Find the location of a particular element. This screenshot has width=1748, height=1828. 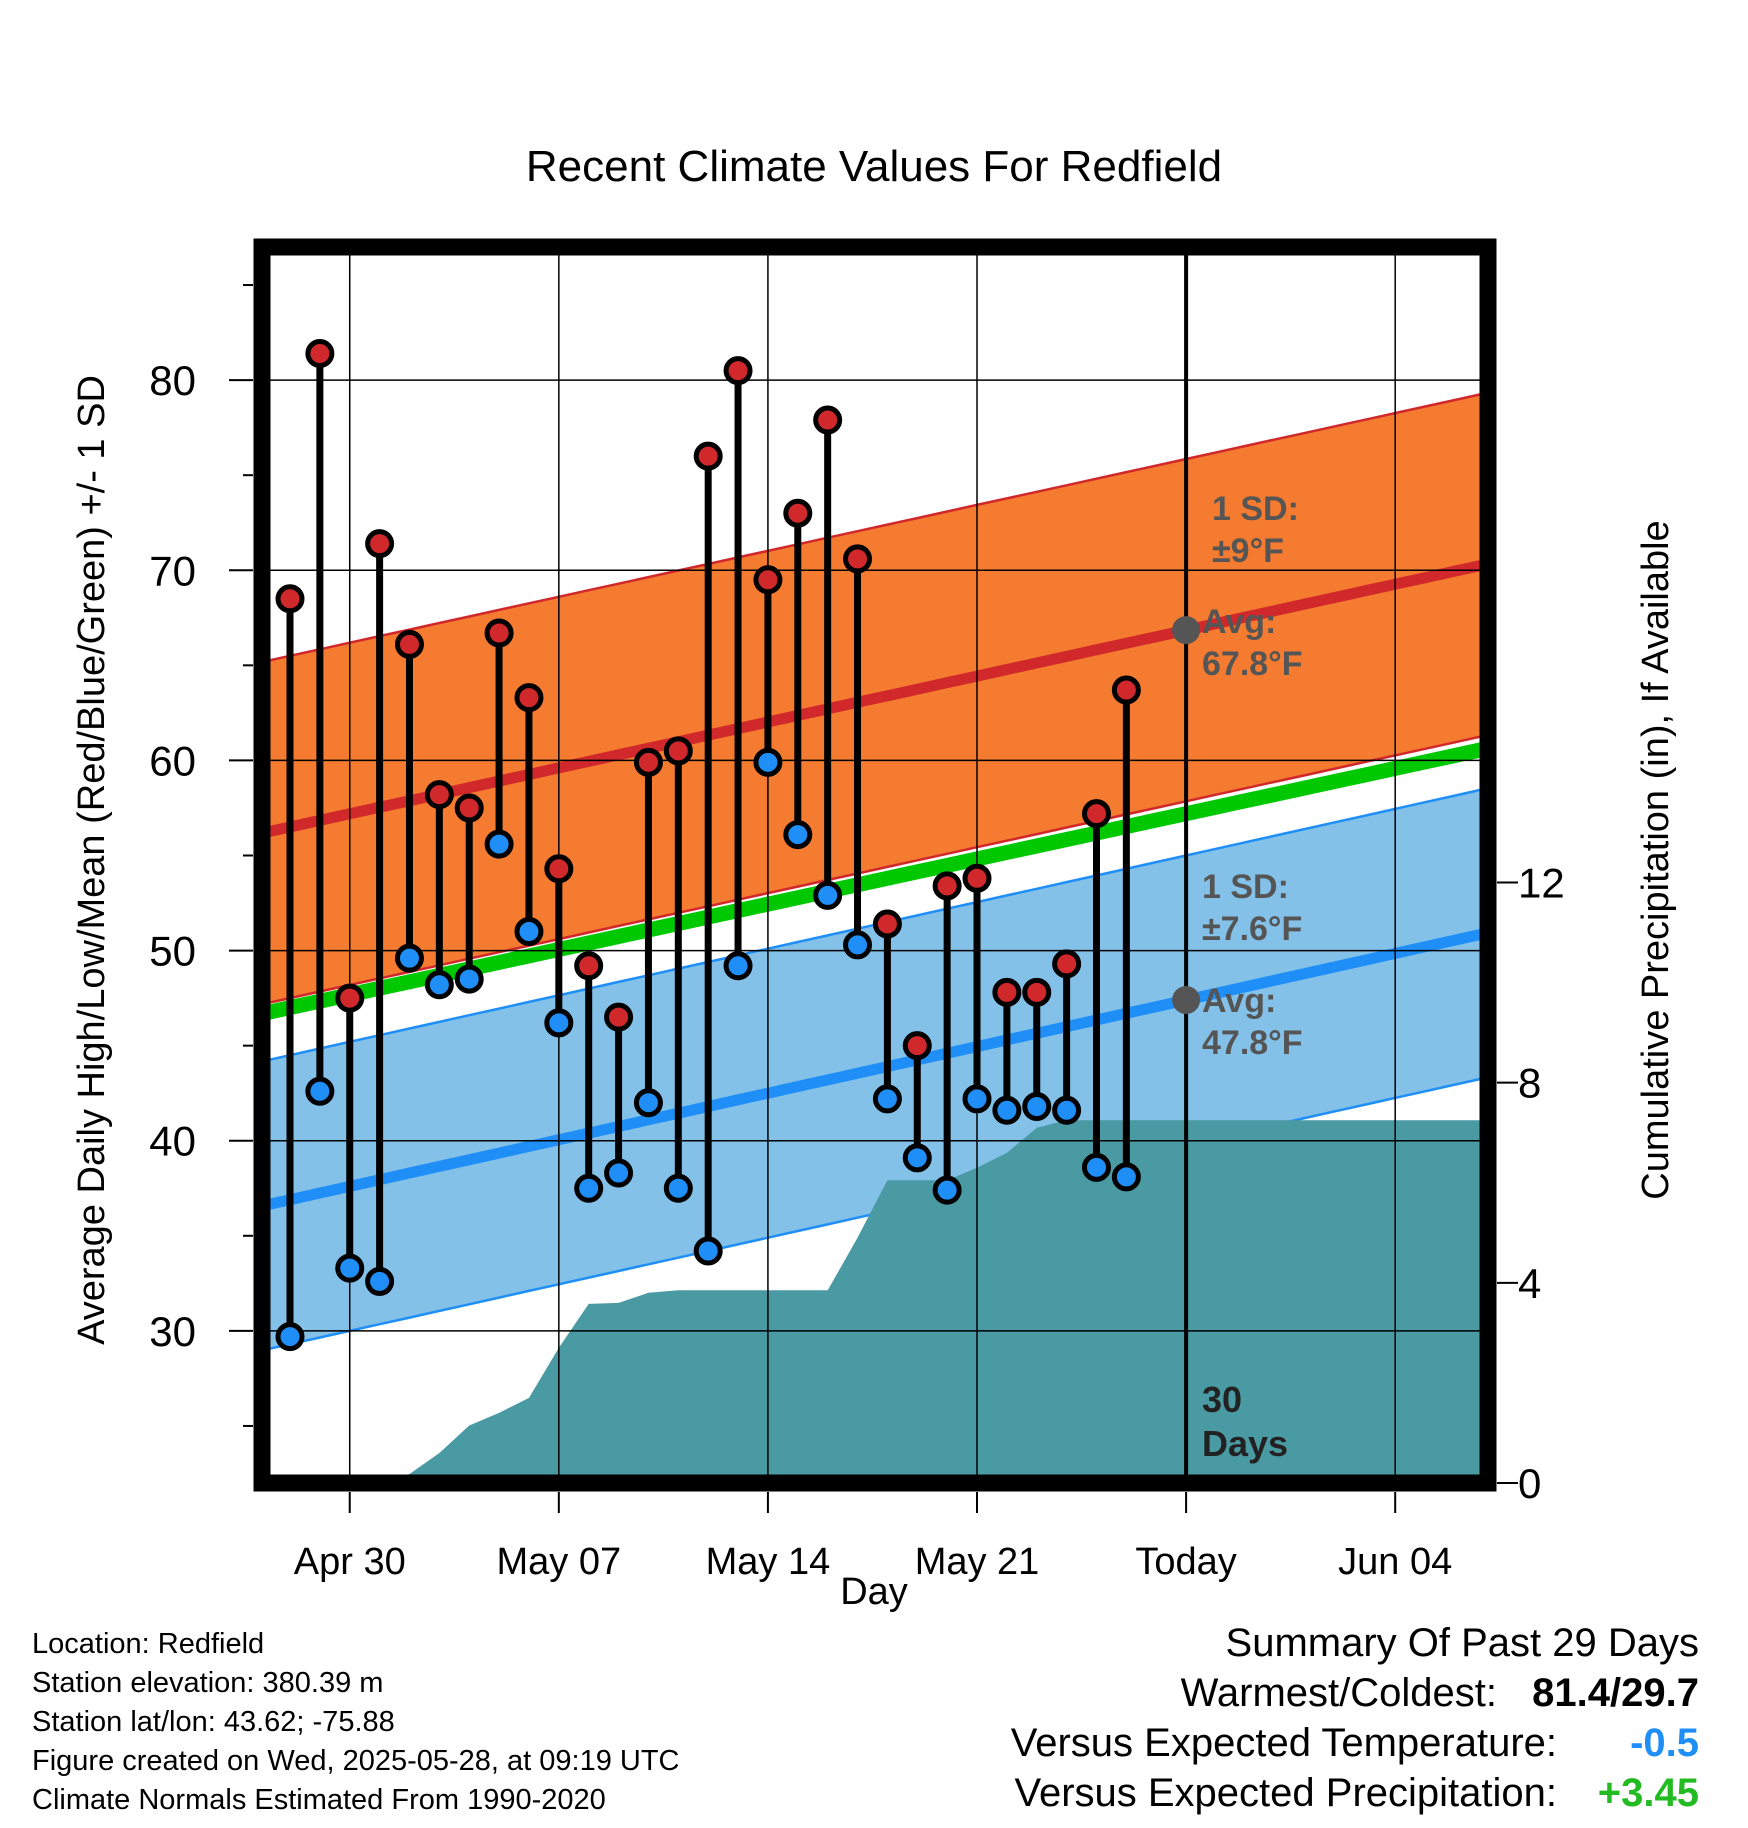

y2-tick-label: 0 is located at coordinates (1529, 1483).